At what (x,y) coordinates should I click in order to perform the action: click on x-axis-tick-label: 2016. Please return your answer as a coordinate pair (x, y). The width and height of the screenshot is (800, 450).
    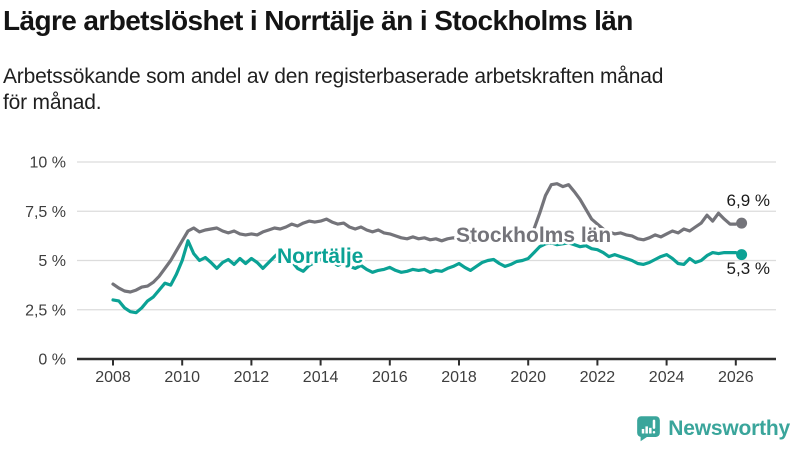
    Looking at the image, I should click on (390, 377).